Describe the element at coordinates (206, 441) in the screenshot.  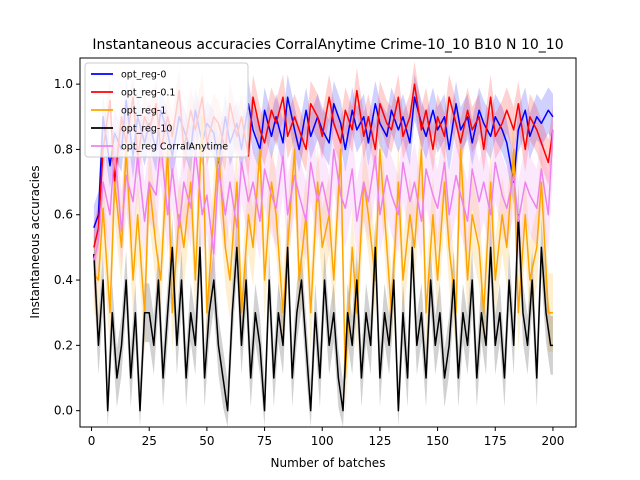
I see `x-tick-label: 50` at that location.